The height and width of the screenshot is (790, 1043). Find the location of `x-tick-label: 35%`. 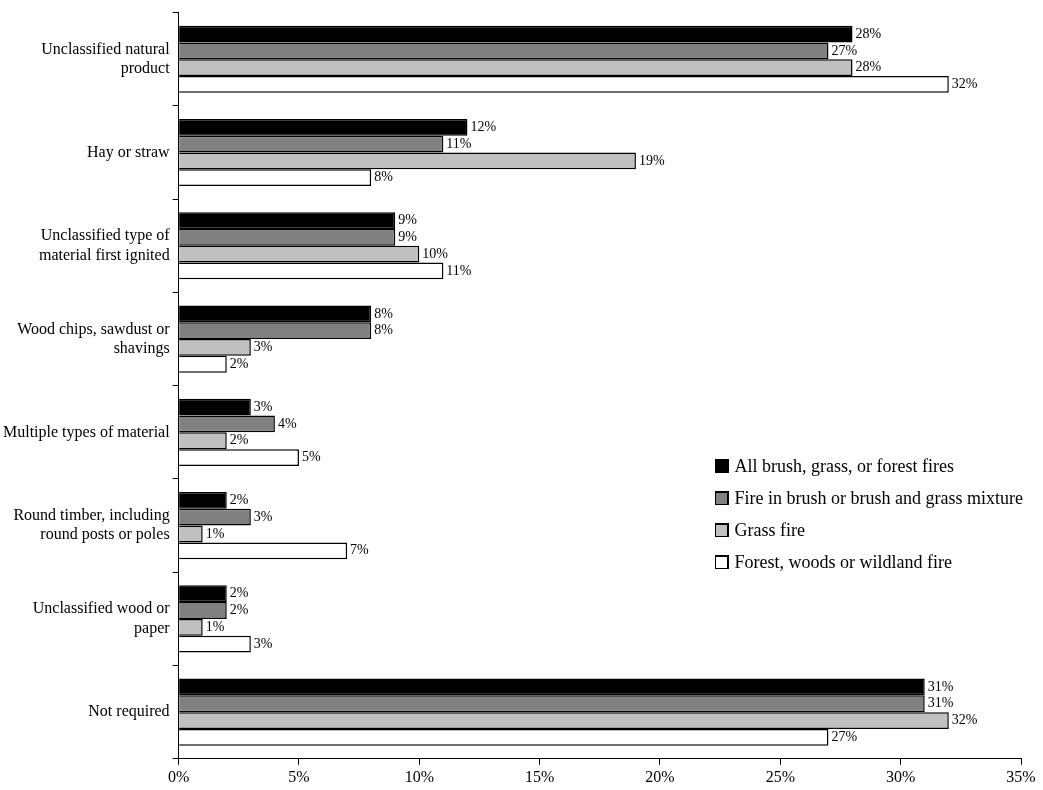

x-tick-label: 35% is located at coordinates (1021, 776).